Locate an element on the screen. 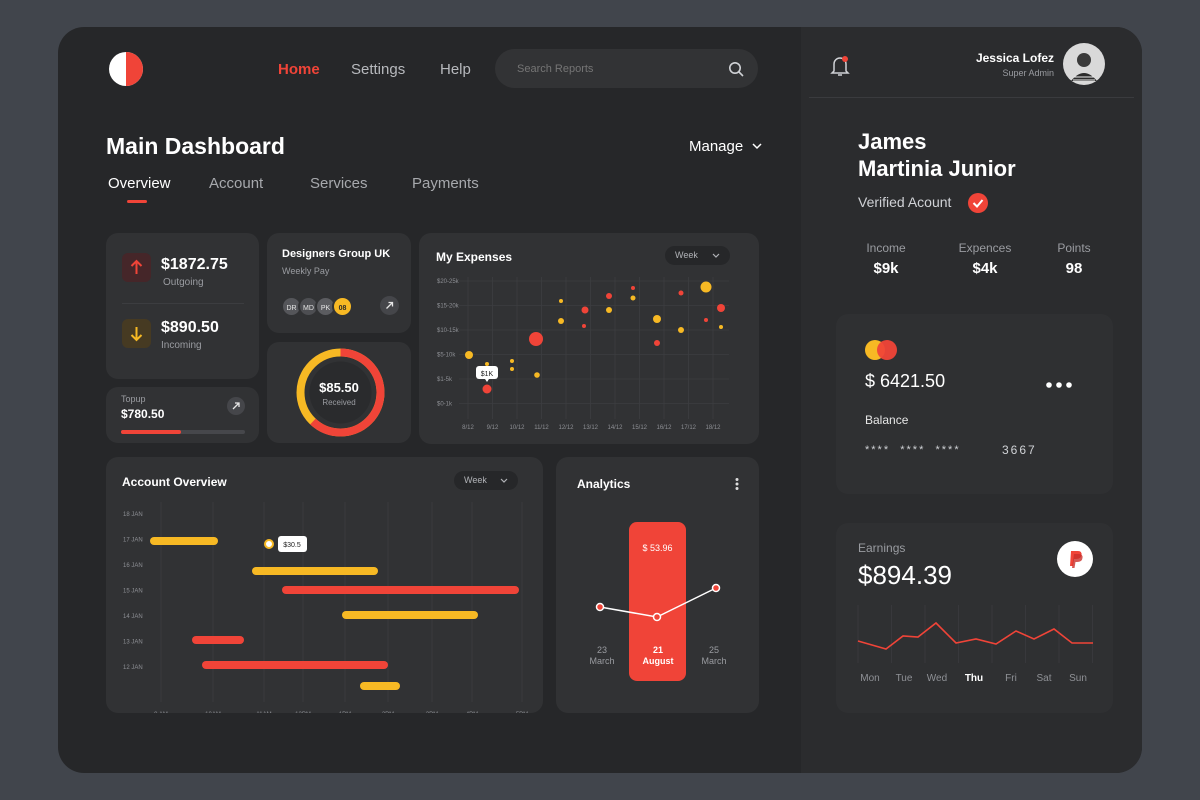  earnings-label: Earnings is located at coordinates (882, 548).